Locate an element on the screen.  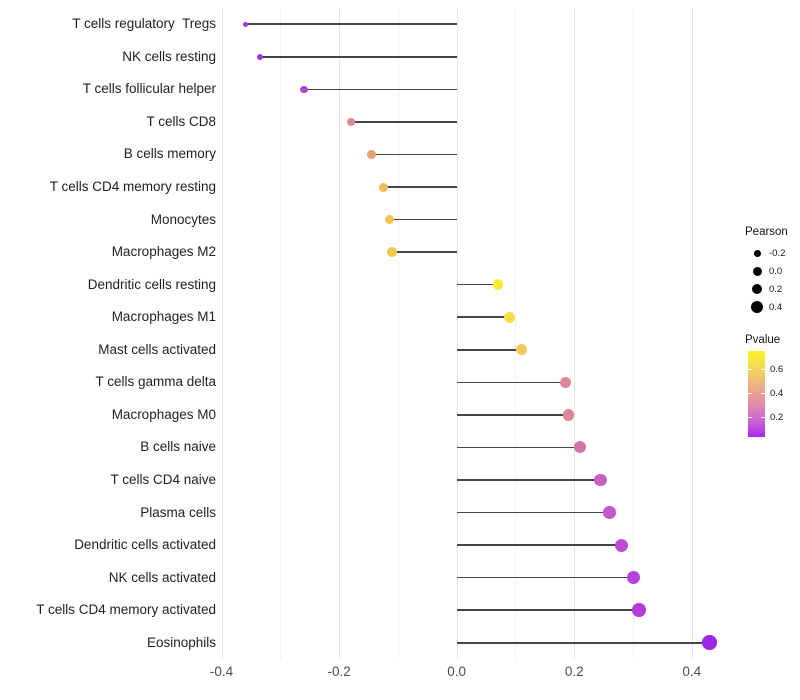
pvalue-legend-title: Pvalue is located at coordinates (763, 340).